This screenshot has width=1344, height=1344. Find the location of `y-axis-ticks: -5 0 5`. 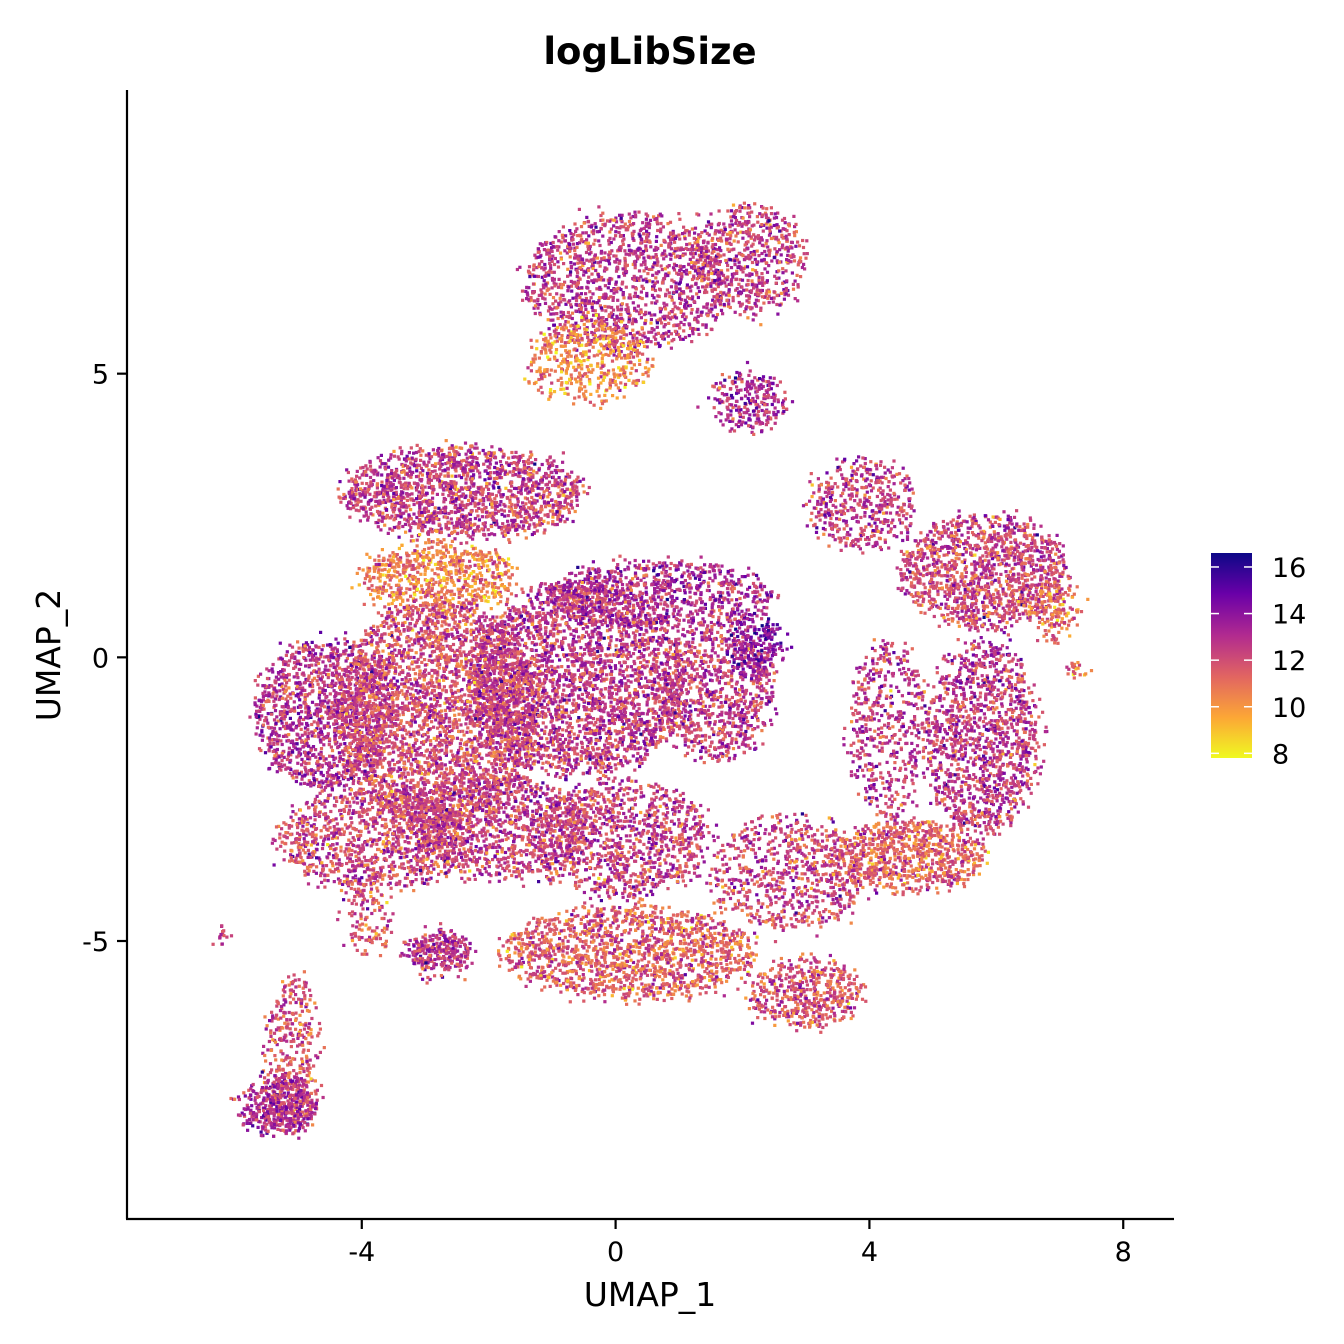

y-axis-ticks: -5 0 5 is located at coordinates (104, 659).